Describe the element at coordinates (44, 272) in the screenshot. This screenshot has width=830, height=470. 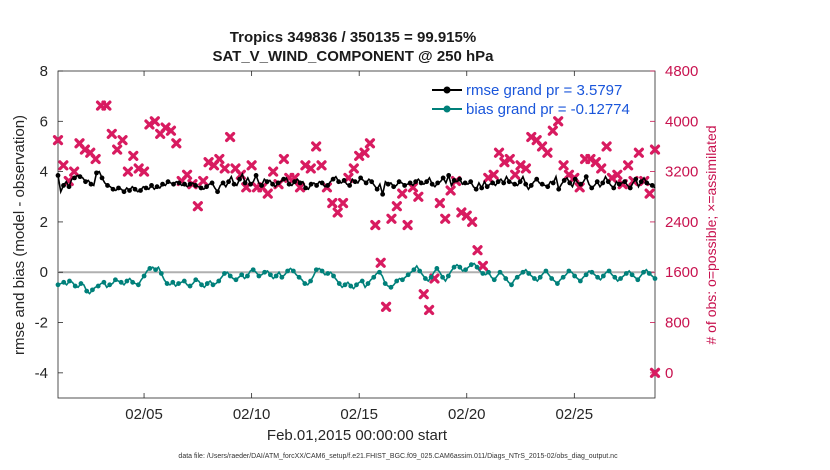
I see `y-tick-label: 0` at that location.